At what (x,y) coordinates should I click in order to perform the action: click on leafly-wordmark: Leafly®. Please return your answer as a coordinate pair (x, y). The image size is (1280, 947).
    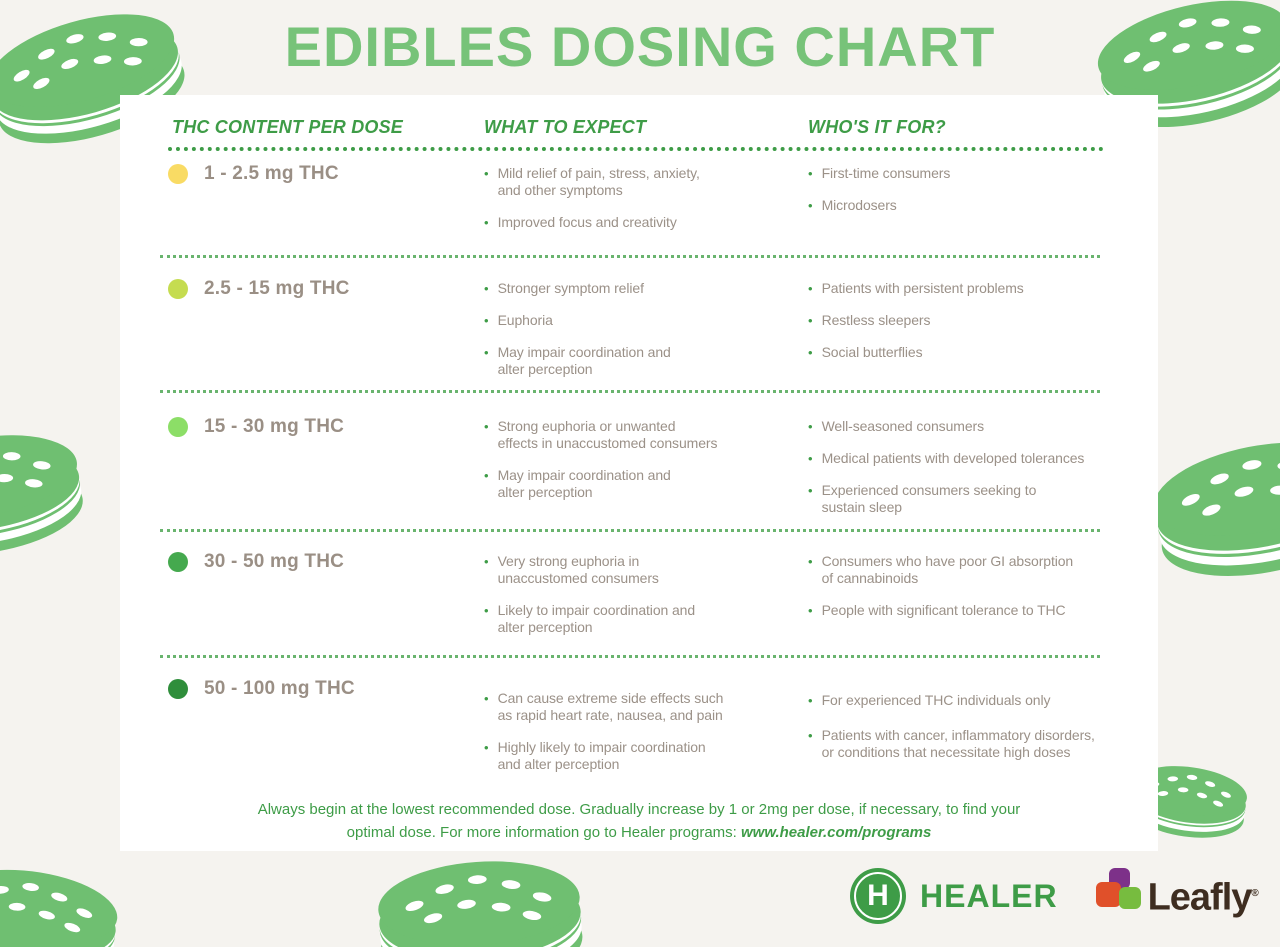
    Looking at the image, I should click on (1203, 897).